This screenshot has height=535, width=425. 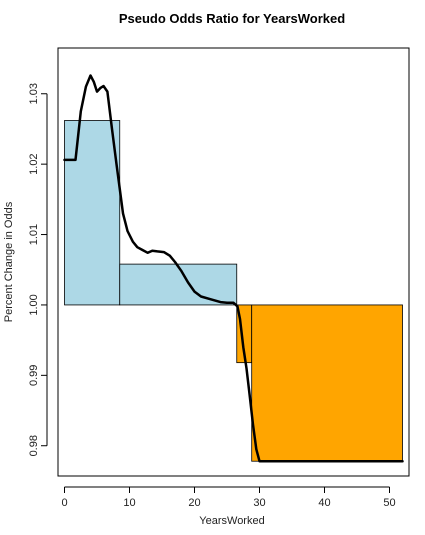 What do you see at coordinates (34, 375) in the screenshot?
I see `y-tick-label-1: 0.99` at bounding box center [34, 375].